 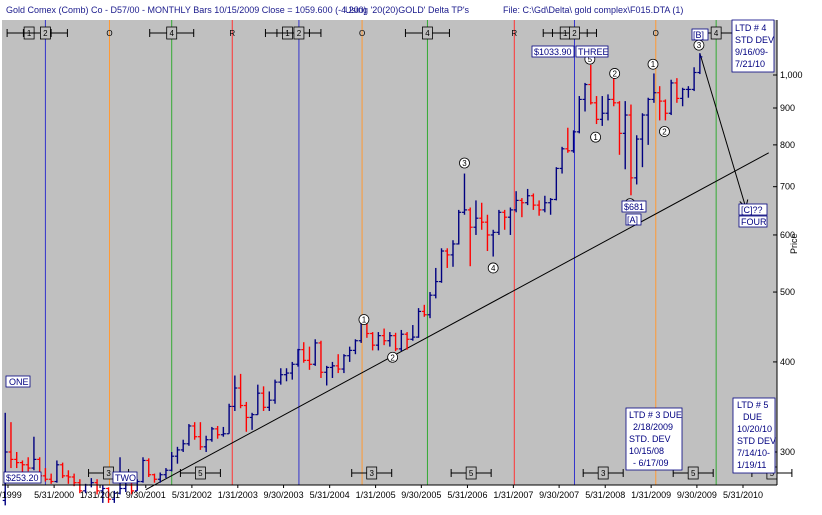 I want to click on x-tick-label: 5/31/2004, so click(x=330, y=495).